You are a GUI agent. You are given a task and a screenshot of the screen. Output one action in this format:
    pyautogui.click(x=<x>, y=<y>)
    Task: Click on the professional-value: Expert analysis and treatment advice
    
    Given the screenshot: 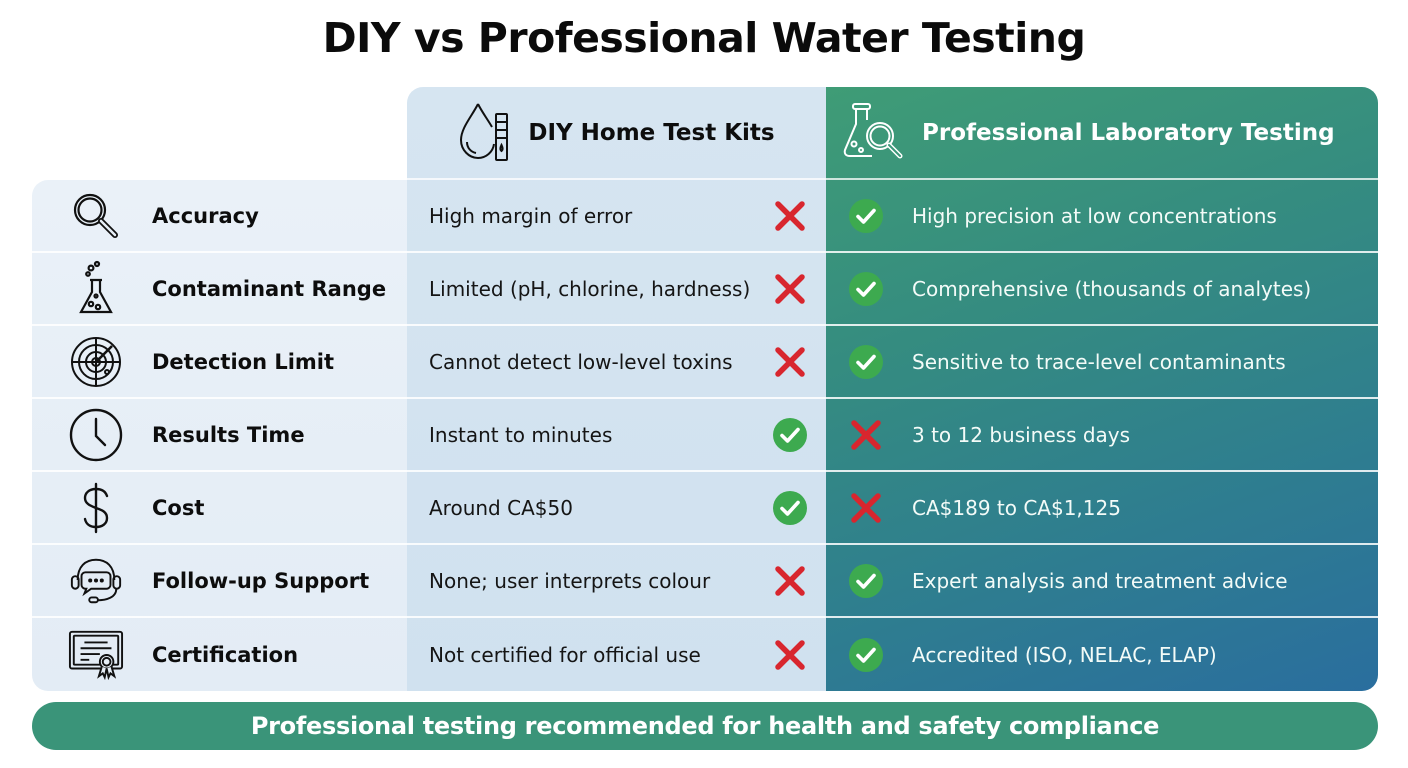 What is the action you would take?
    pyautogui.click(x=1100, y=580)
    